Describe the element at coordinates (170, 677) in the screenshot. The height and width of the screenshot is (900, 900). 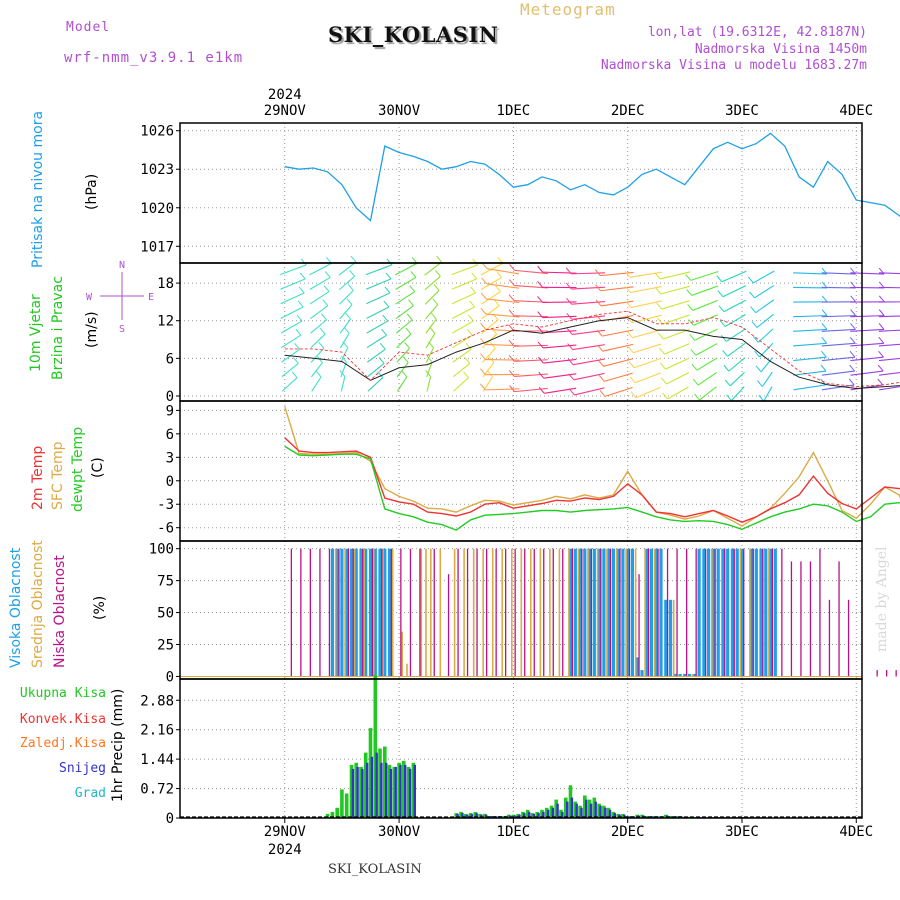
I see `y-tick-label: 0` at that location.